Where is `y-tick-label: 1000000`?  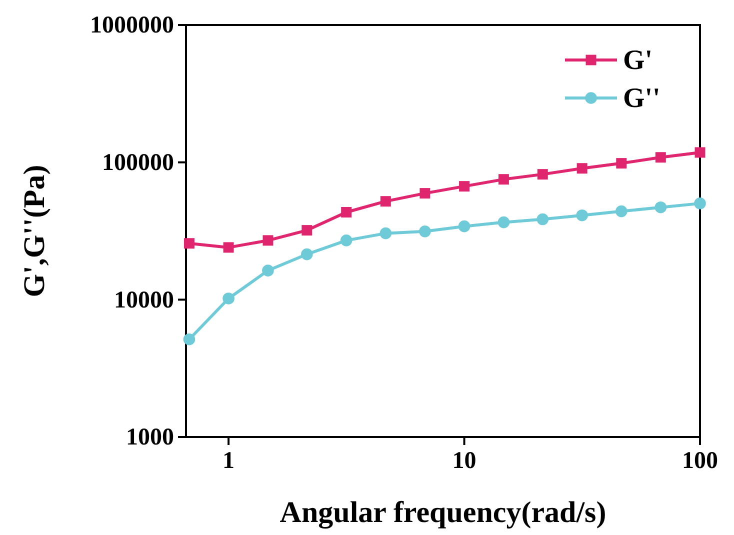 y-tick-label: 1000000 is located at coordinates (132, 25).